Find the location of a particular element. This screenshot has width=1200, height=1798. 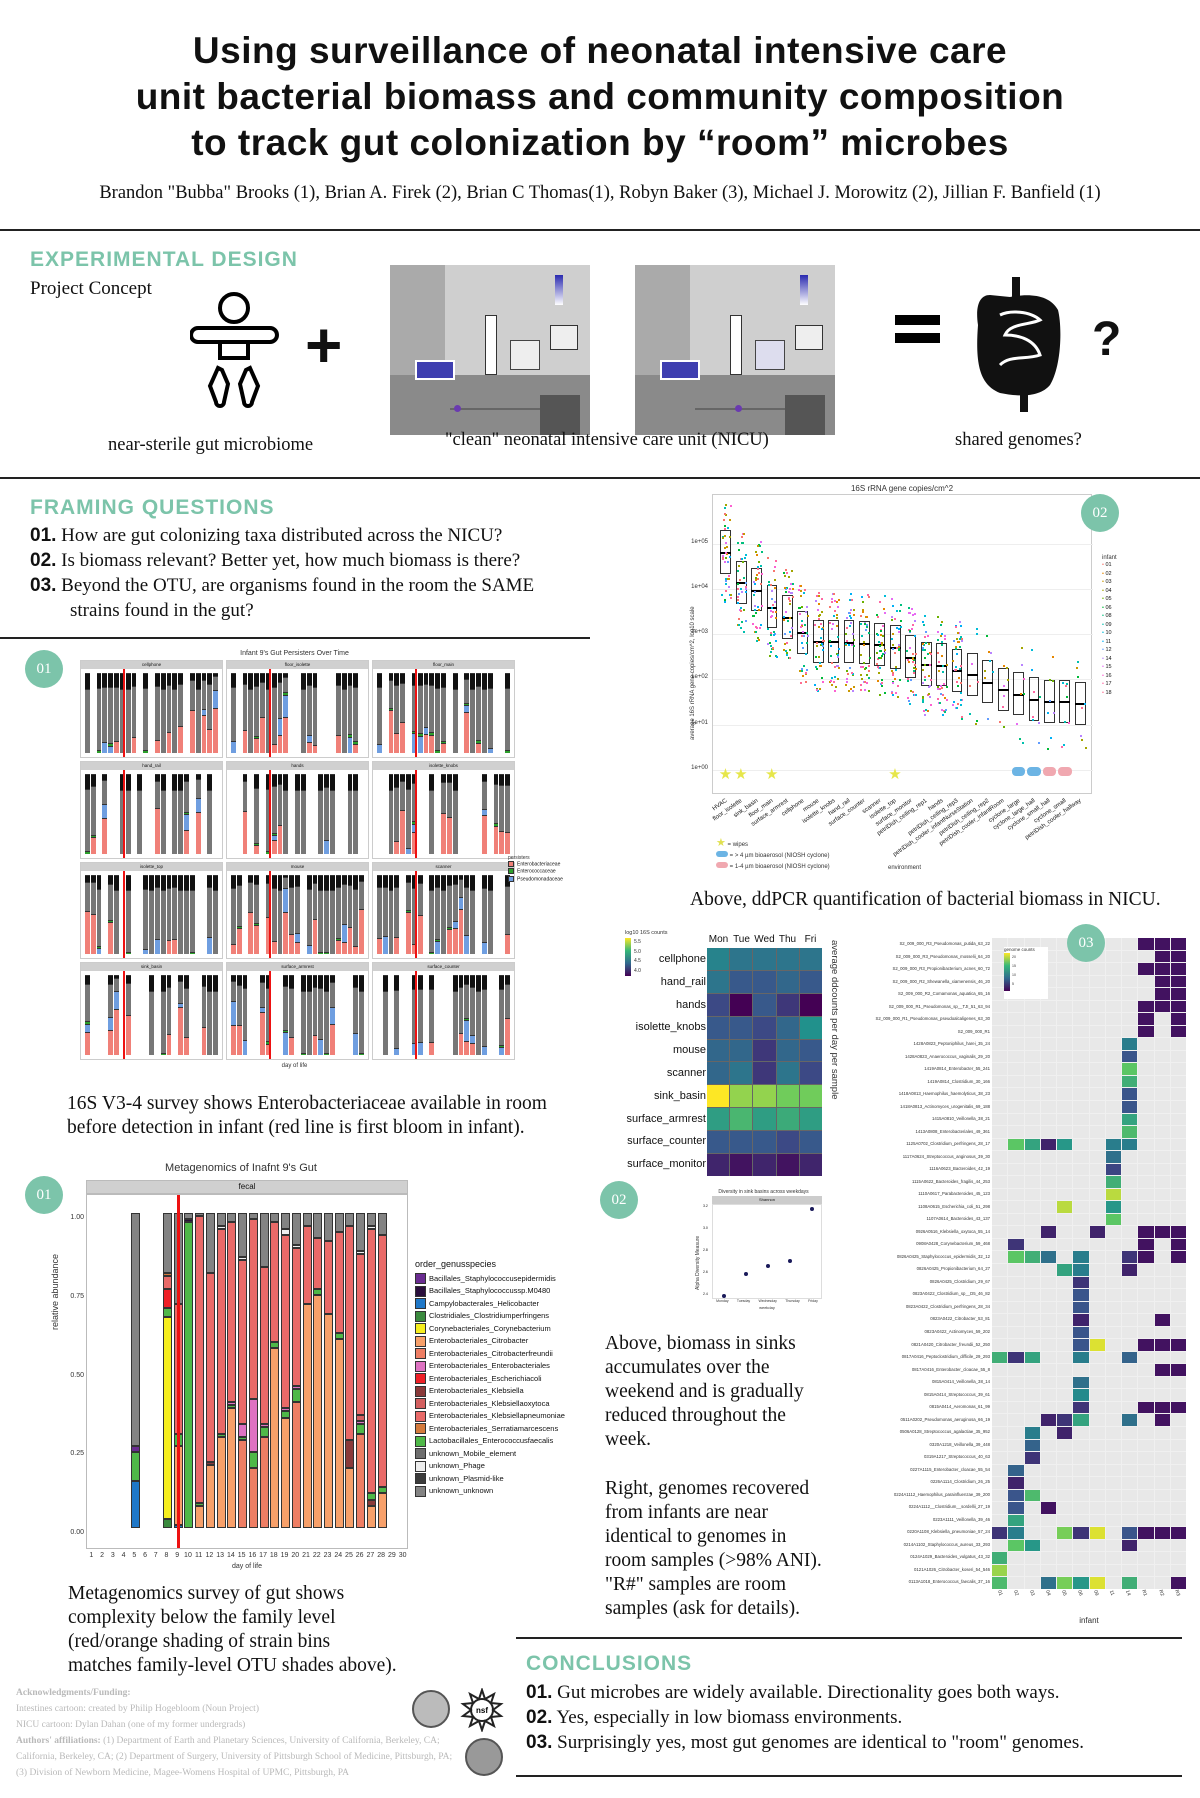

point-Friday is located at coordinates (812, 1209).